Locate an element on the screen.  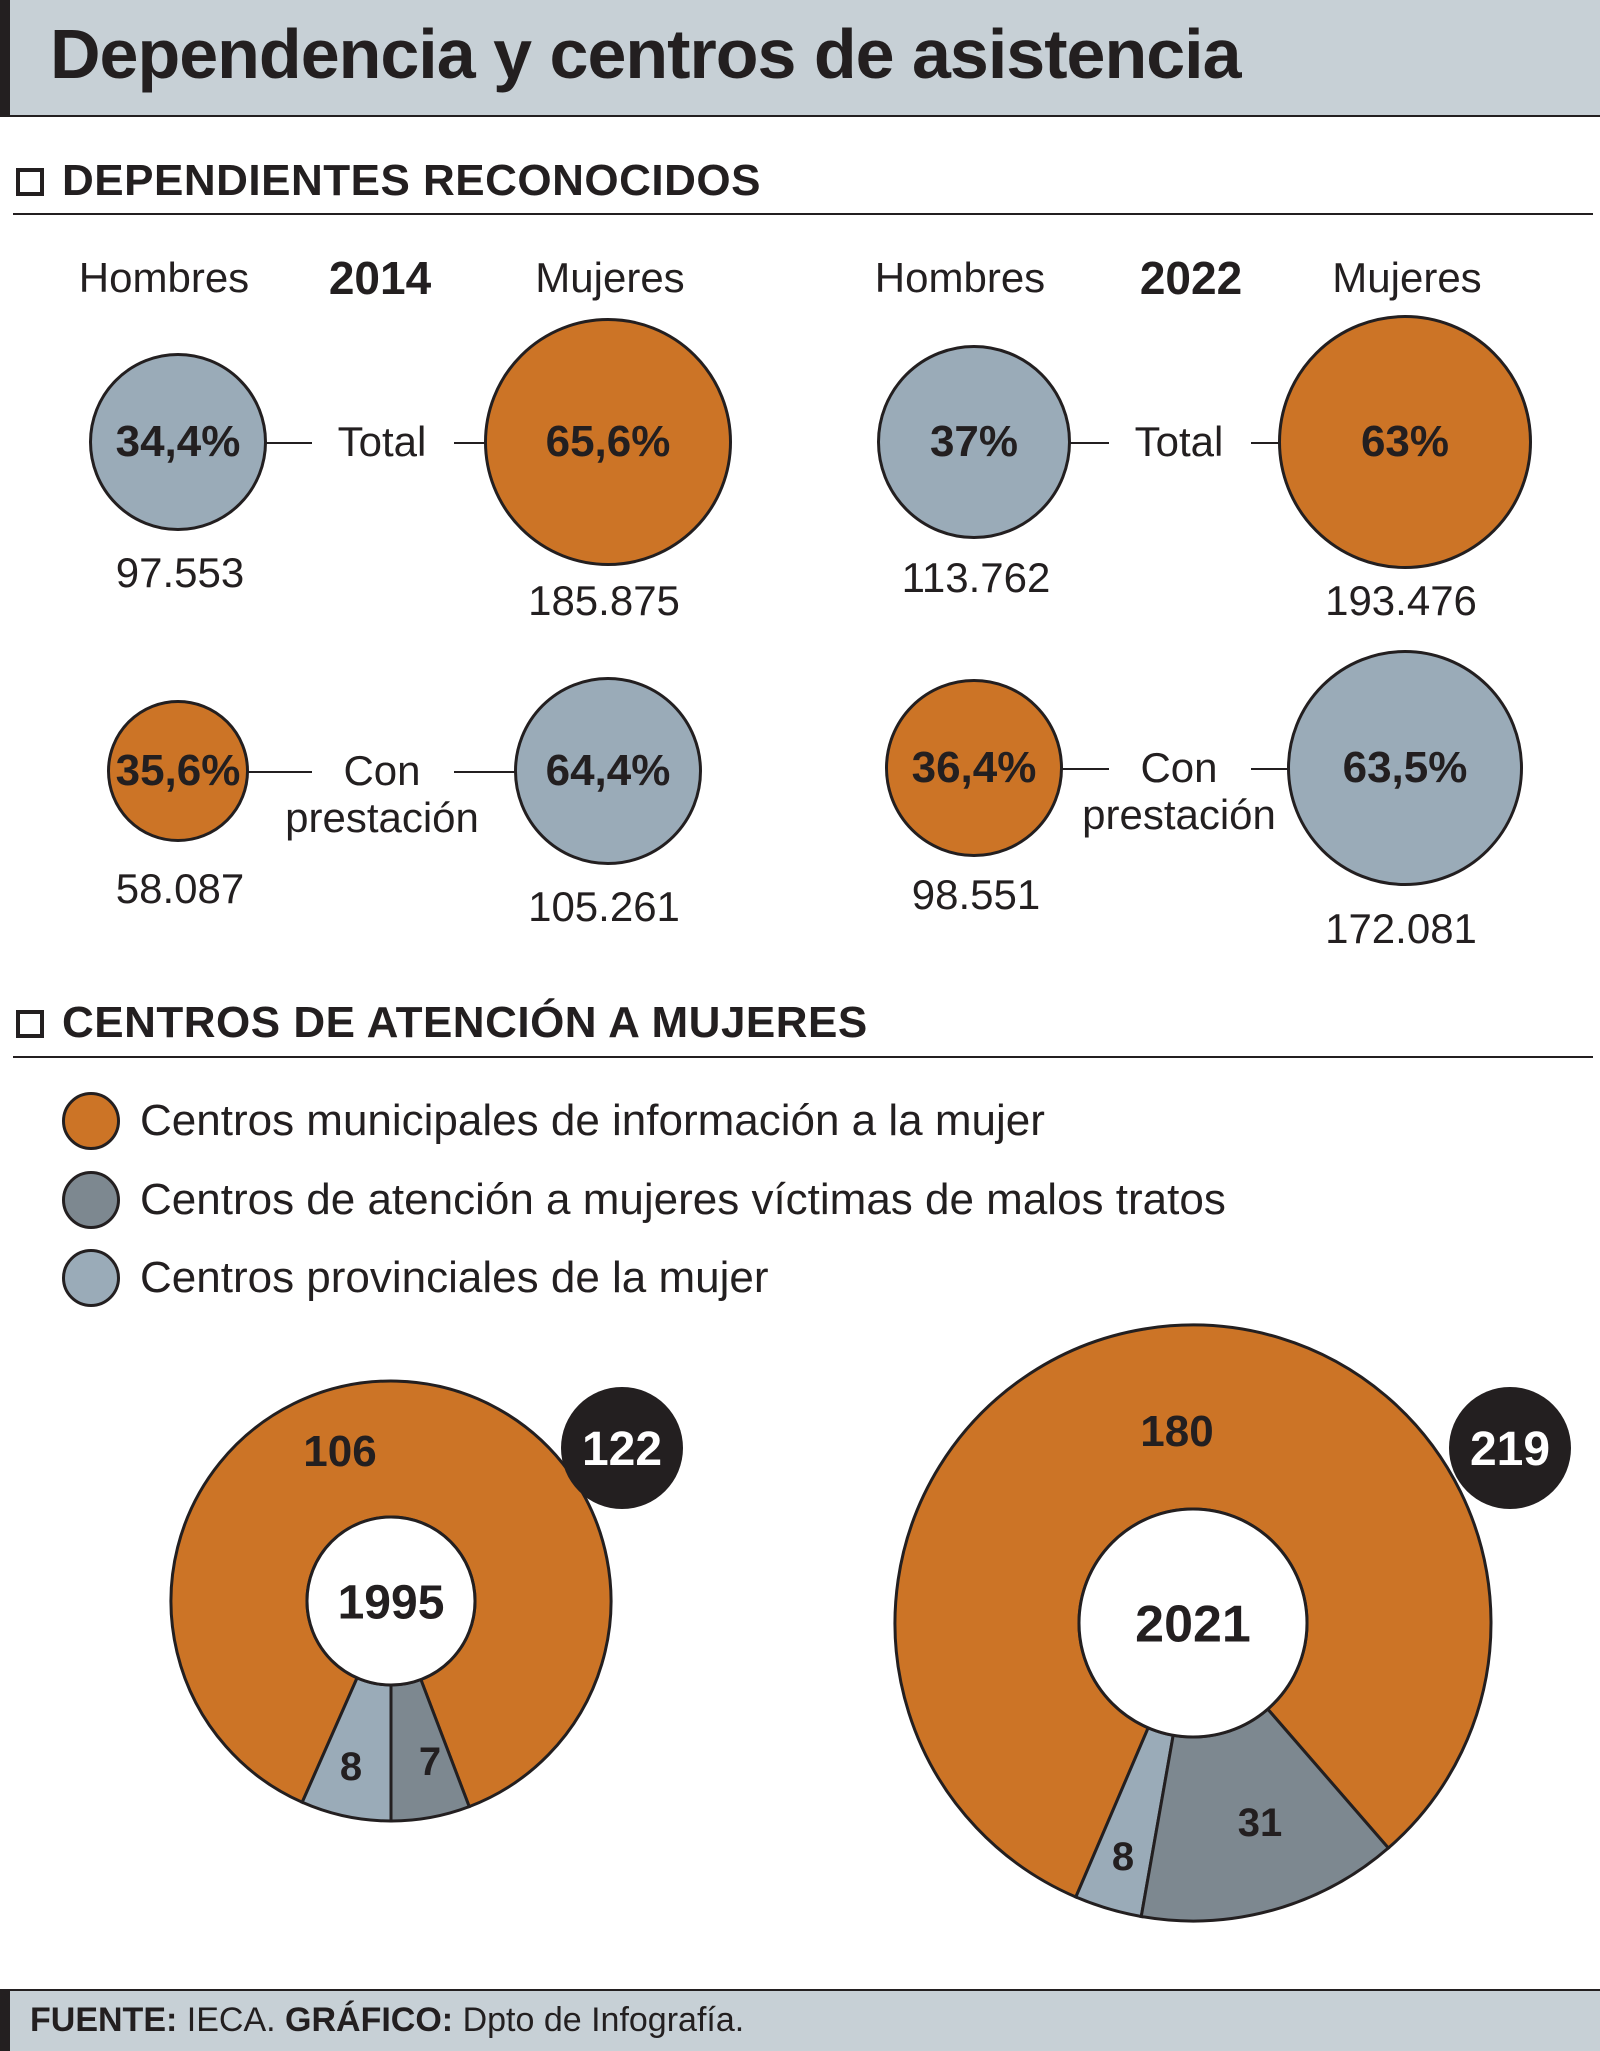
mujeres-prestacion-pct: 64,4% is located at coordinates (608, 770).